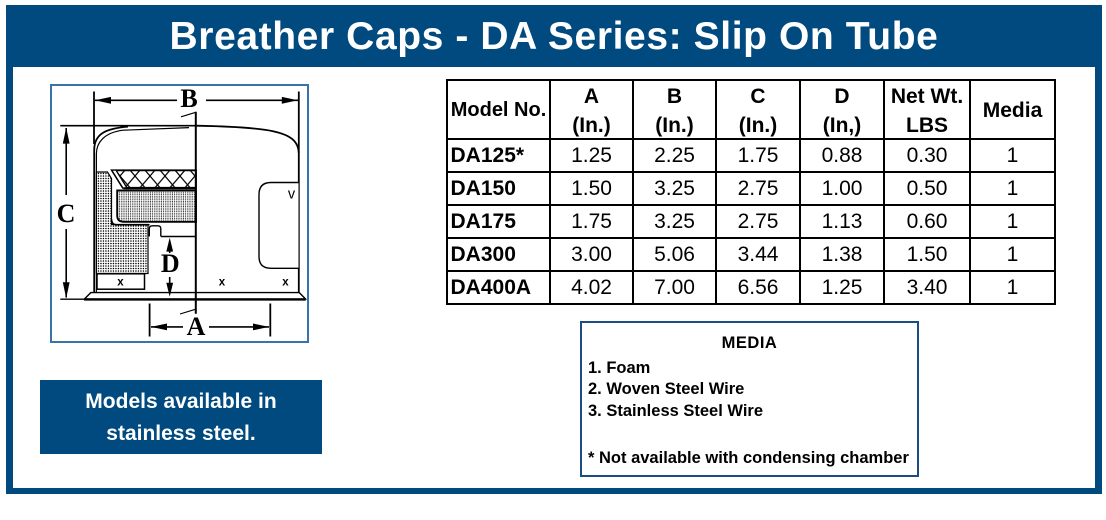  What do you see at coordinates (170, 263) in the screenshot?
I see `svg-text: D` at bounding box center [170, 263].